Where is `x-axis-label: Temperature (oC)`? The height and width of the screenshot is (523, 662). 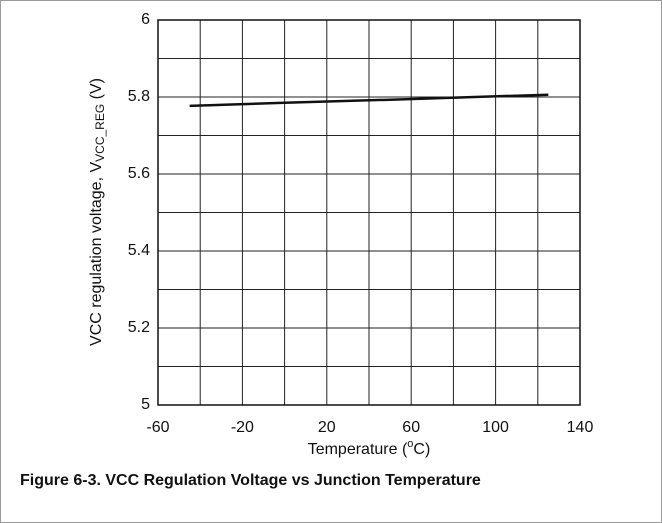 x-axis-label: Temperature (oC) is located at coordinates (369, 448).